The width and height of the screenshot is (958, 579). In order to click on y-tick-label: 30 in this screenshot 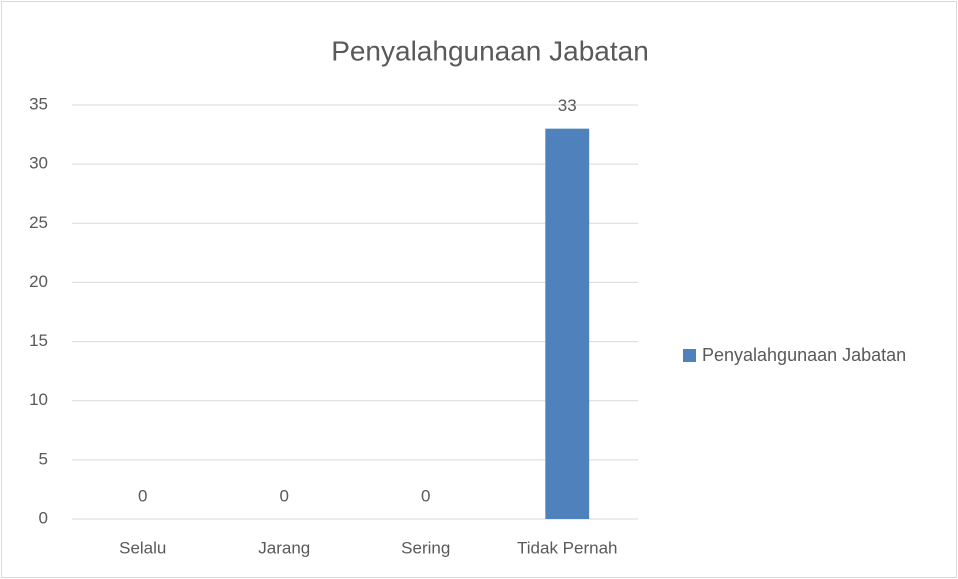, I will do `click(38, 163)`.